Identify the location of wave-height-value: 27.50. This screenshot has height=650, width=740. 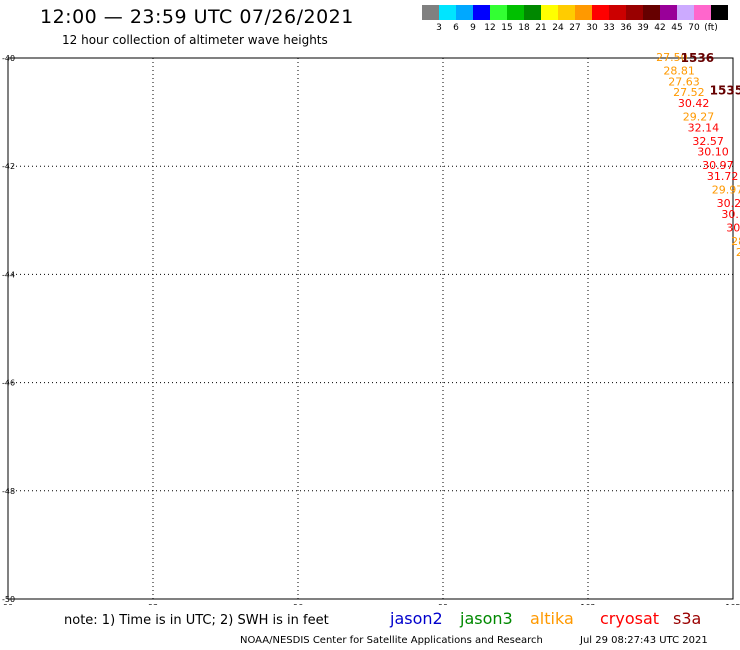
(672, 57).